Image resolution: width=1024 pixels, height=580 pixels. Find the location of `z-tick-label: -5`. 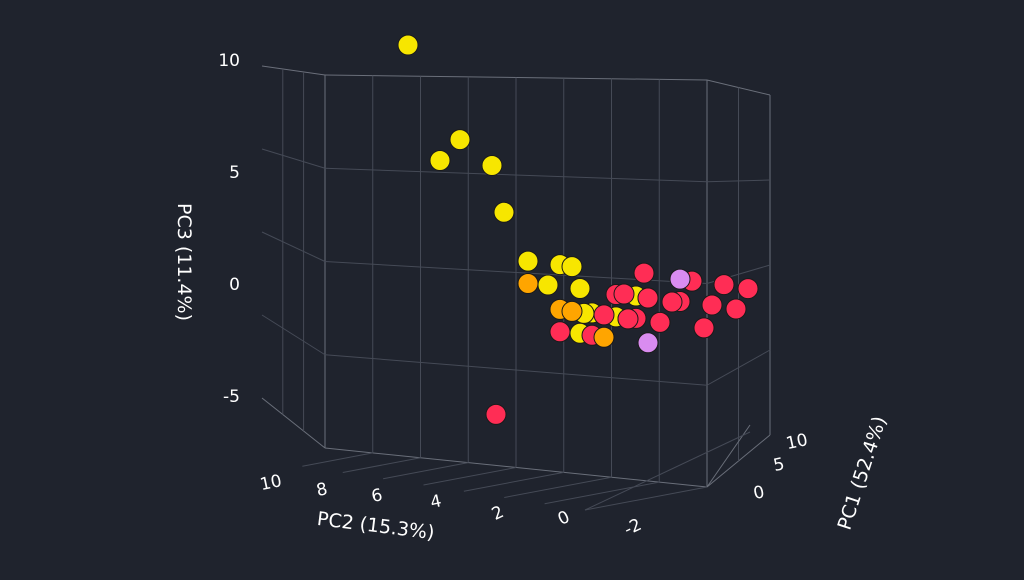

z-tick-label: -5 is located at coordinates (231, 397).